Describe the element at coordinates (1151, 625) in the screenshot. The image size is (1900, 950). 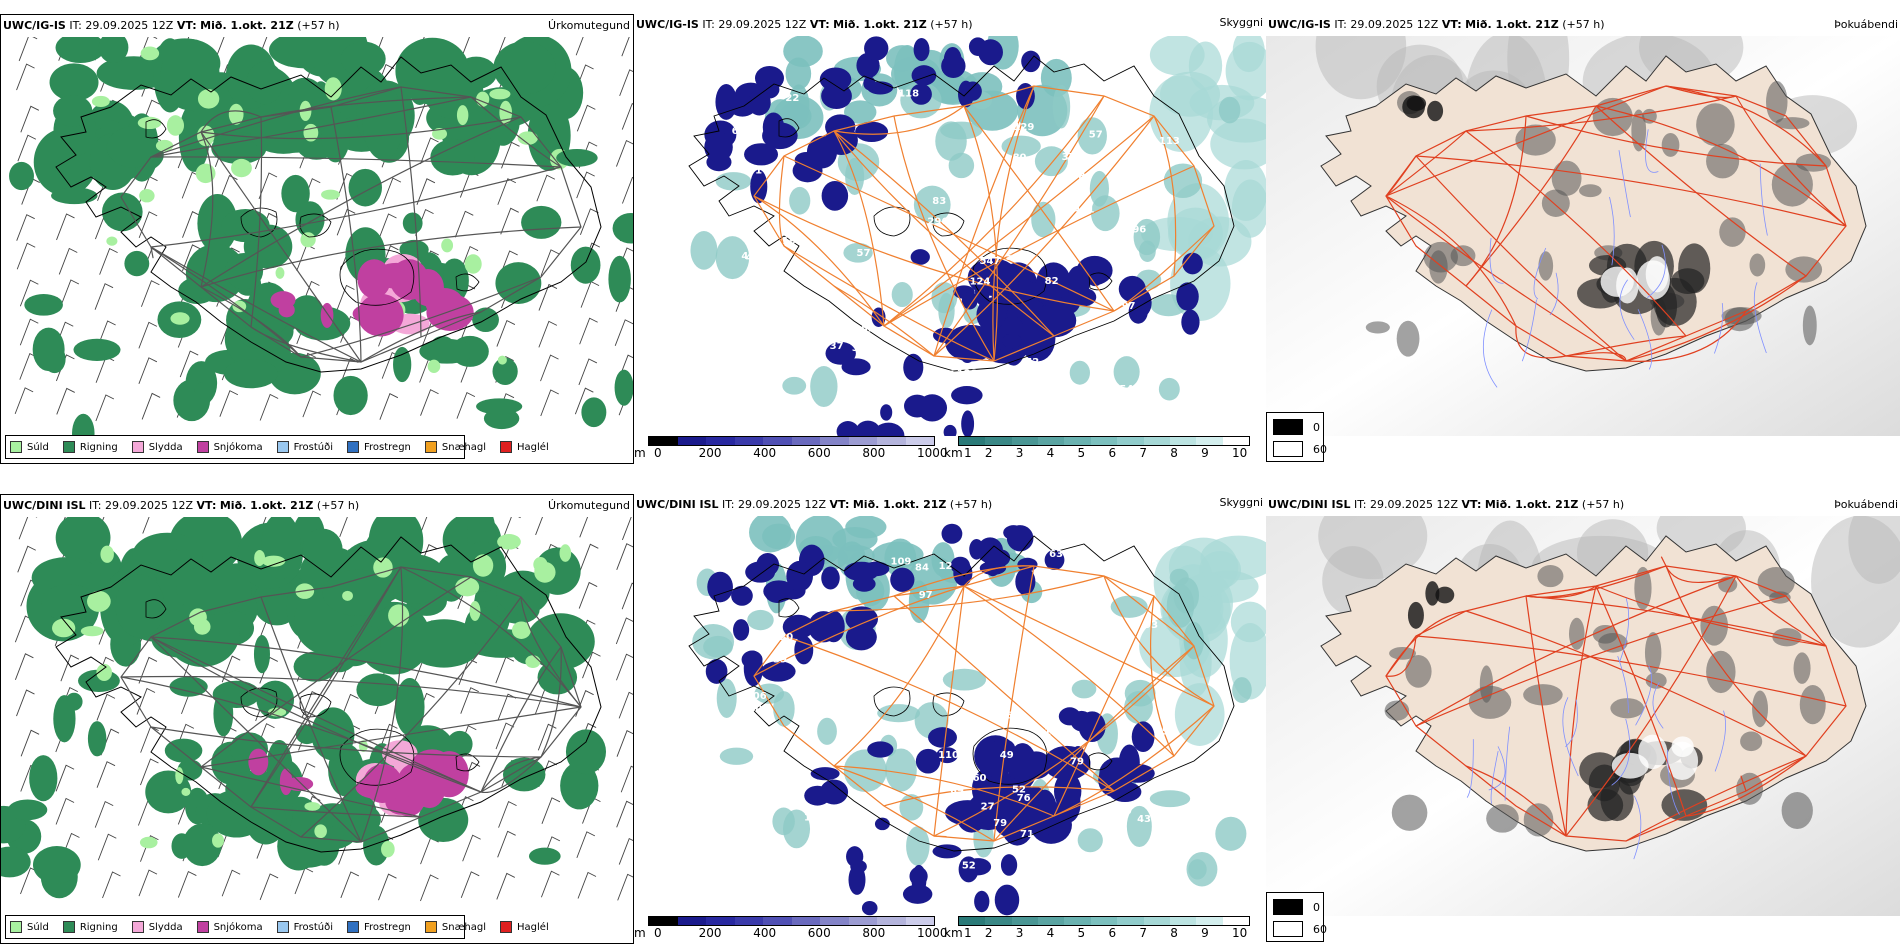
I see `visibility-label: 93` at that location.